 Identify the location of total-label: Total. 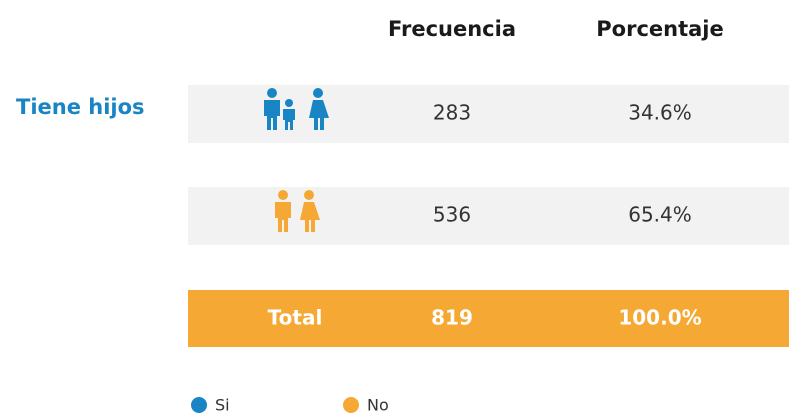
(295, 318).